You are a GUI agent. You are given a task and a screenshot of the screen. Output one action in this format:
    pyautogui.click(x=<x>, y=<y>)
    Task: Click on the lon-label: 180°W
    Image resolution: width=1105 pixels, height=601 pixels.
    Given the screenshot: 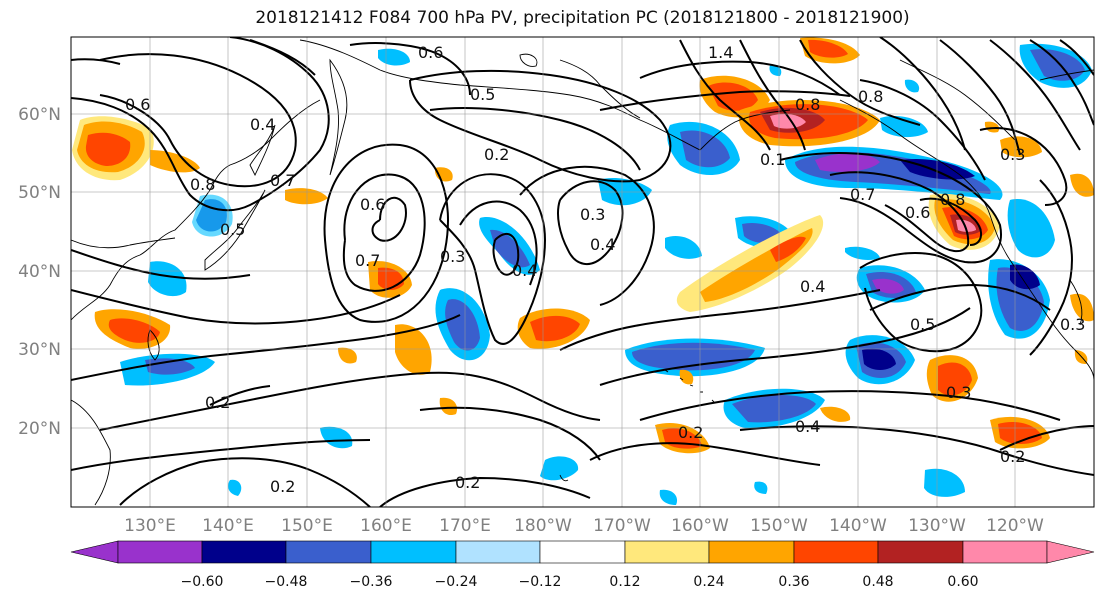 What is the action you would take?
    pyautogui.click(x=543, y=526)
    